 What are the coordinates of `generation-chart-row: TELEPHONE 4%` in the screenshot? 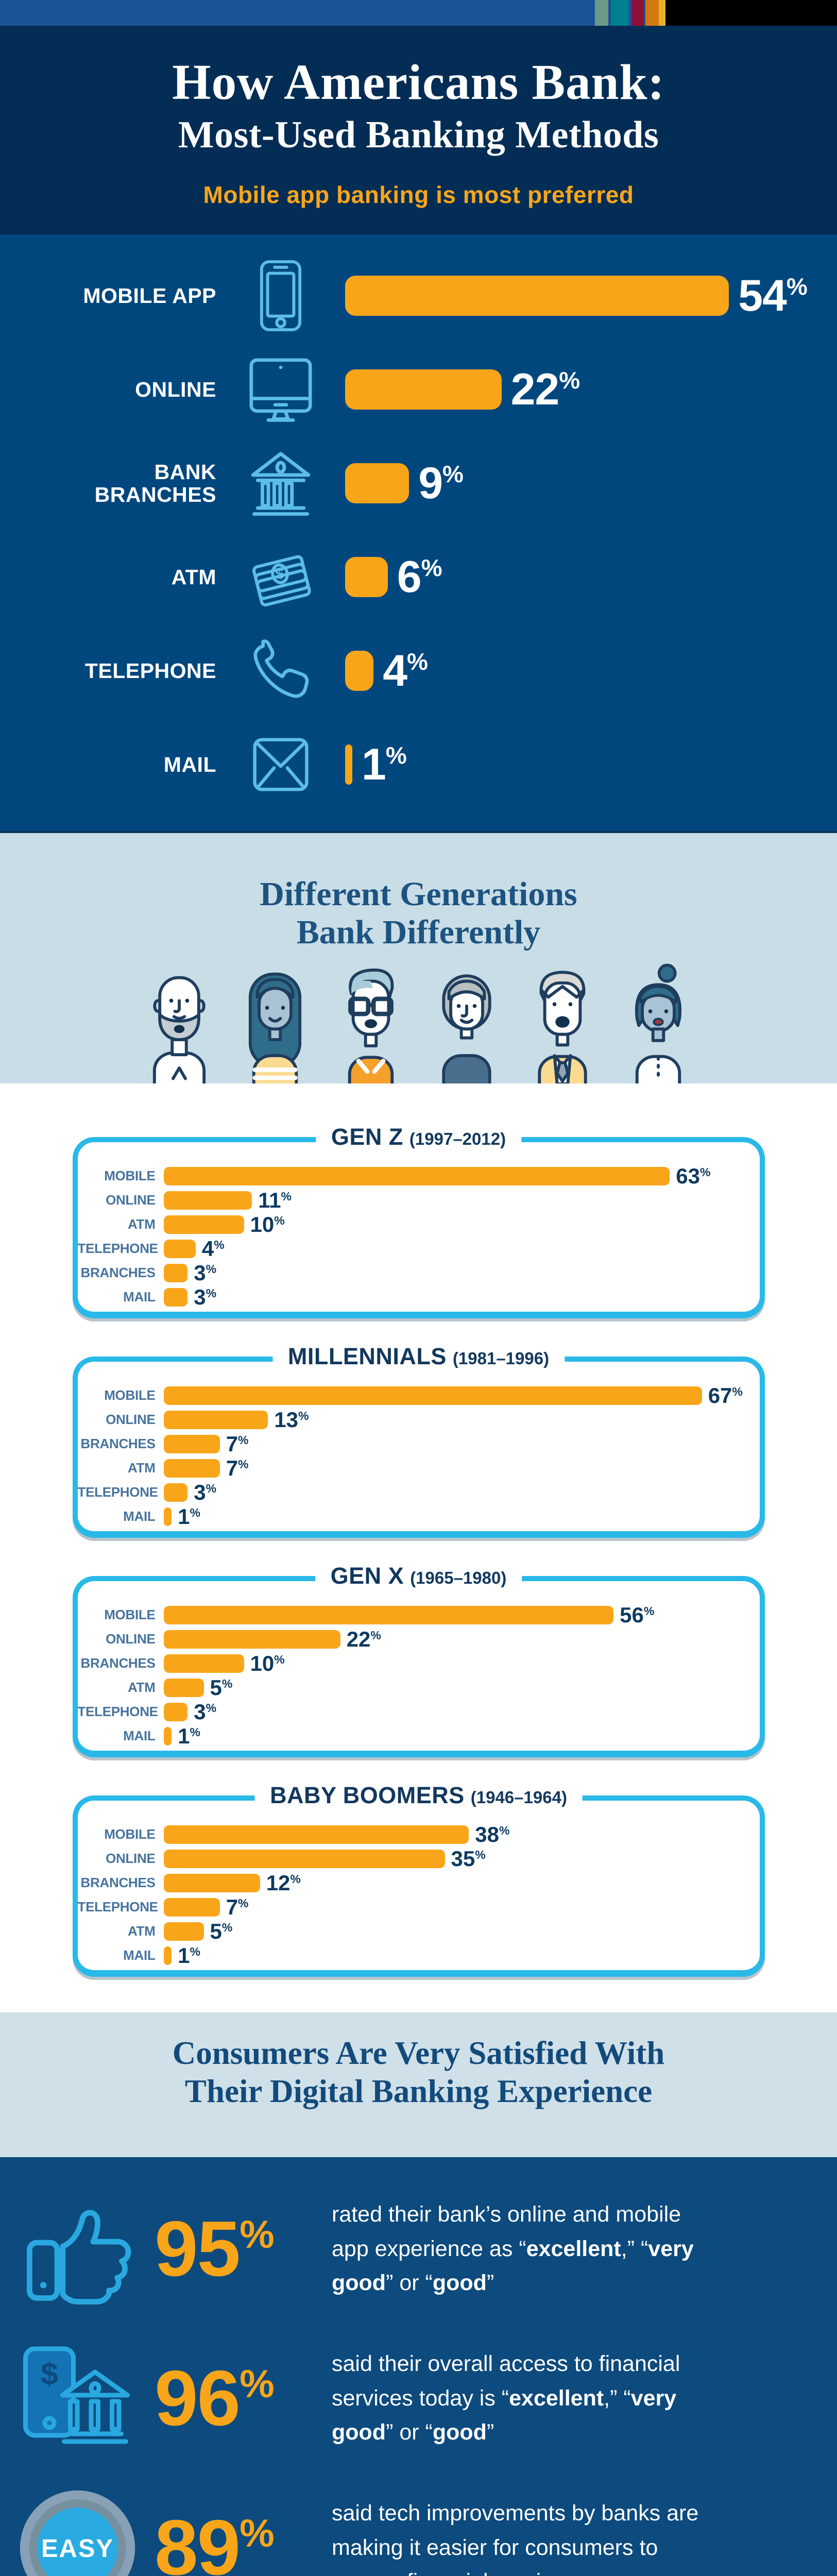 It's located at (419, 1248).